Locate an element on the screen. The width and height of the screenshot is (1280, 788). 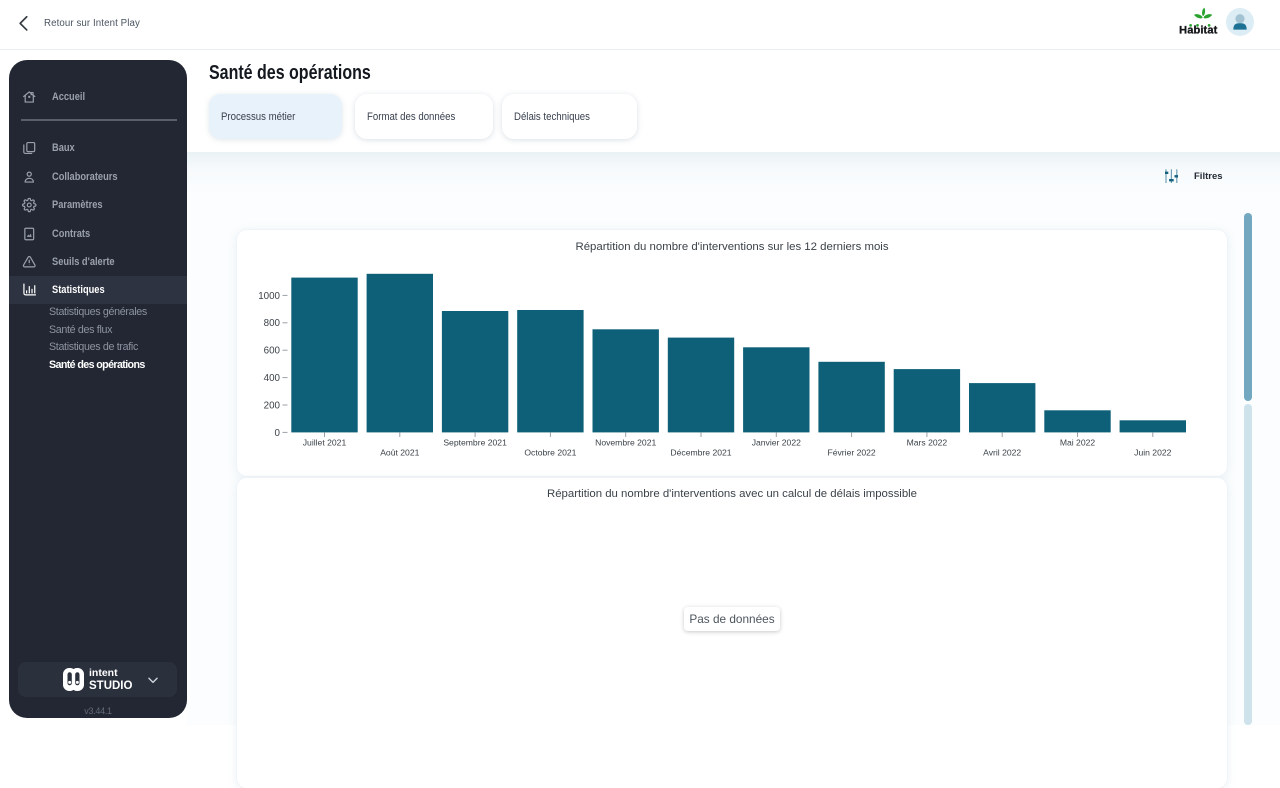
svg-text: Février 2022 is located at coordinates (851, 453).